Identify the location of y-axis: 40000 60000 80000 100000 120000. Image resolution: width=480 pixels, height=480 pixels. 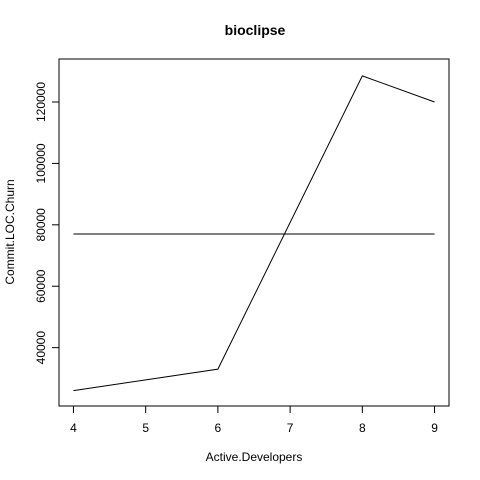
(46, 223).